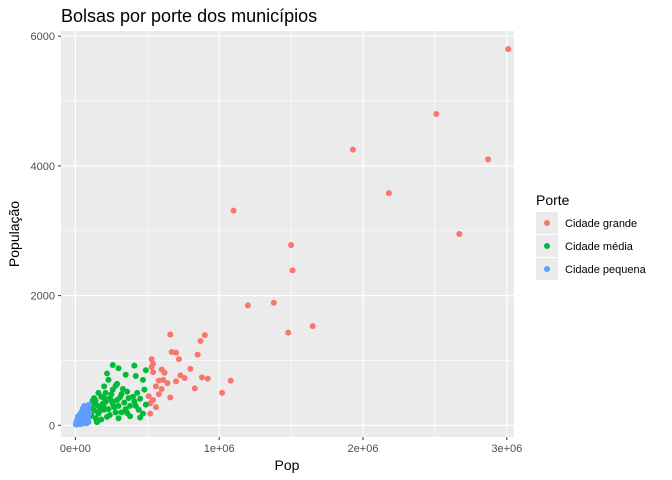  I want to click on legend-swatch-cidade-media, so click(547, 246).